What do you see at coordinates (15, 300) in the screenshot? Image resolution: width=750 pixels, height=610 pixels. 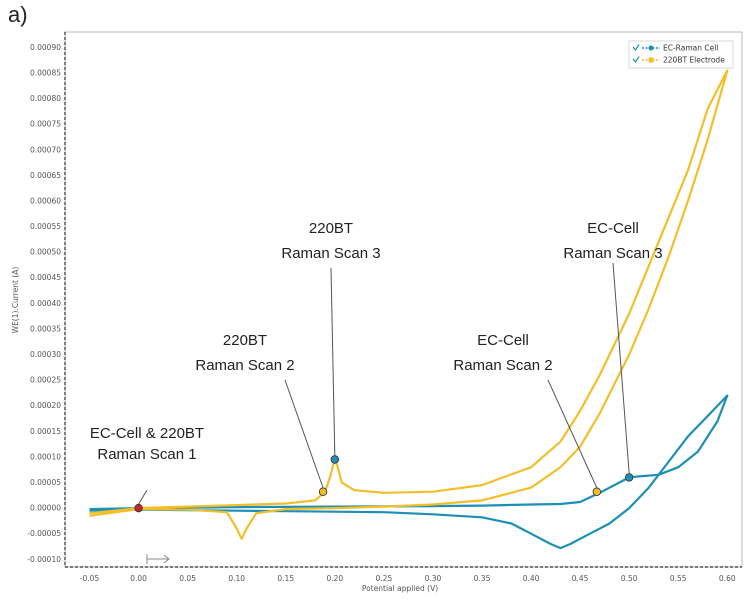 I see `y-axis-title: WE(1).Current (A)` at bounding box center [15, 300].